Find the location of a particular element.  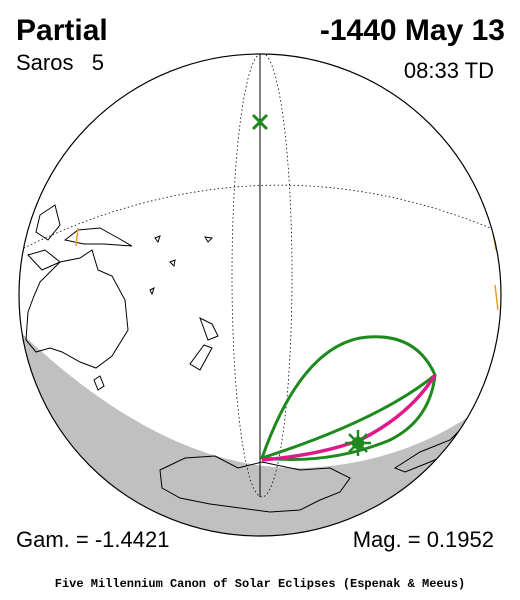

equator is located at coordinates (260, 217).